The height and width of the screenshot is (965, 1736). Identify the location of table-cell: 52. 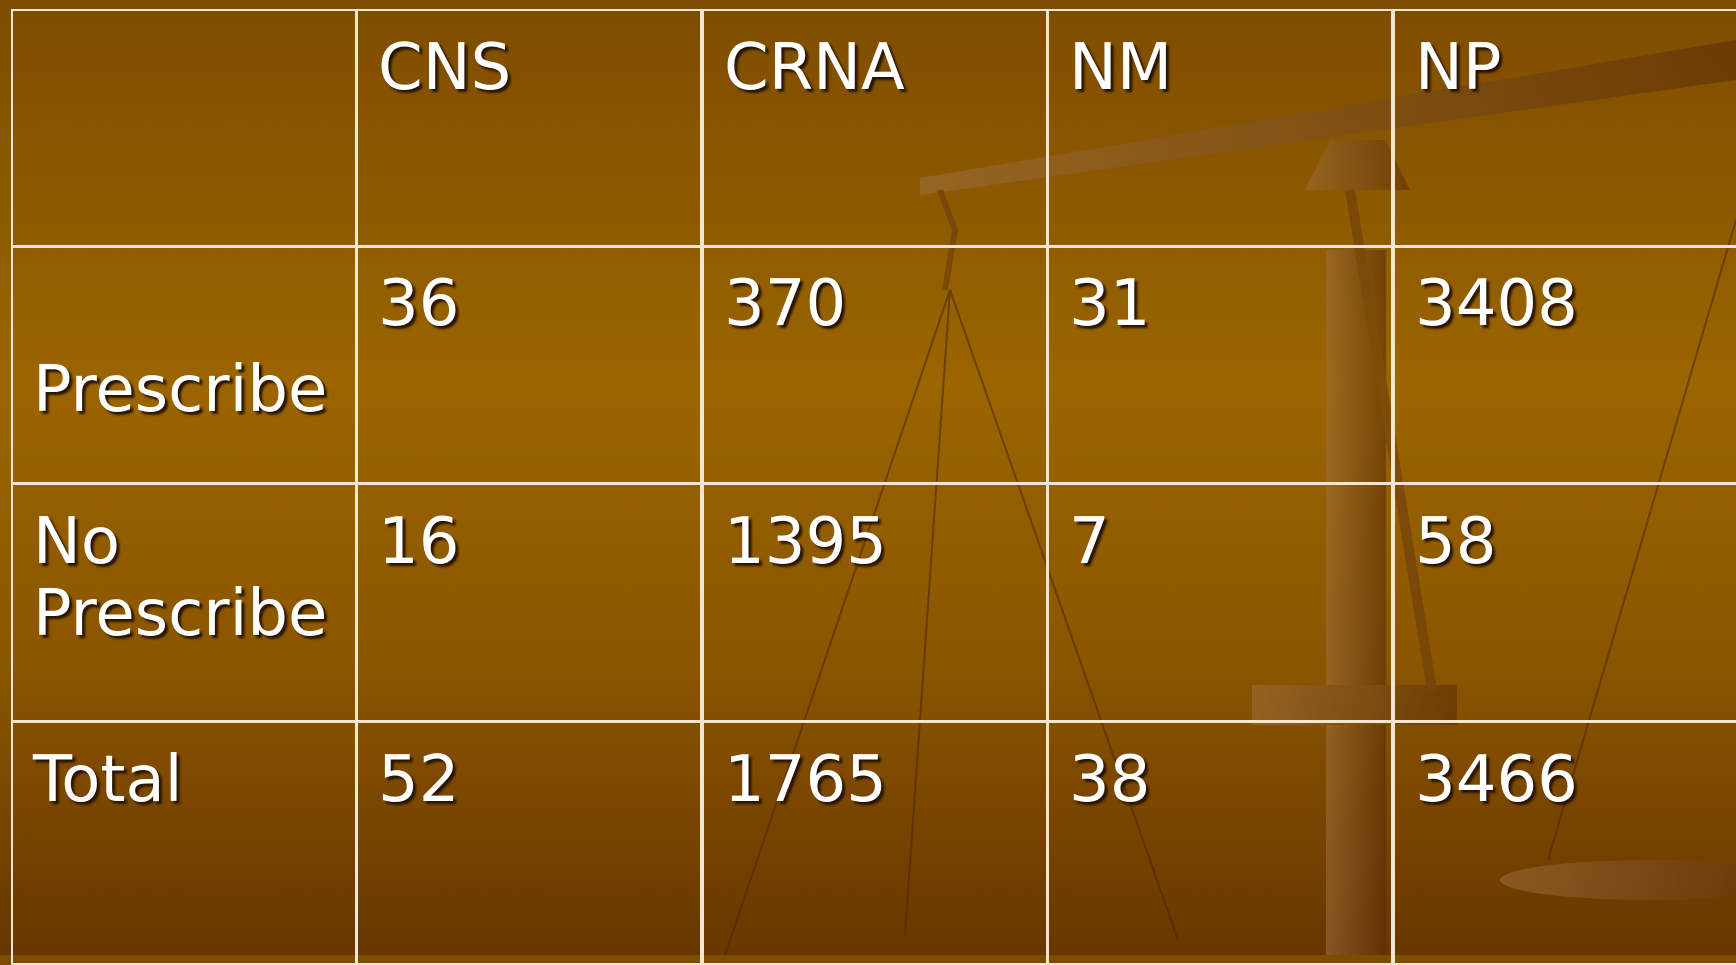
(529, 843).